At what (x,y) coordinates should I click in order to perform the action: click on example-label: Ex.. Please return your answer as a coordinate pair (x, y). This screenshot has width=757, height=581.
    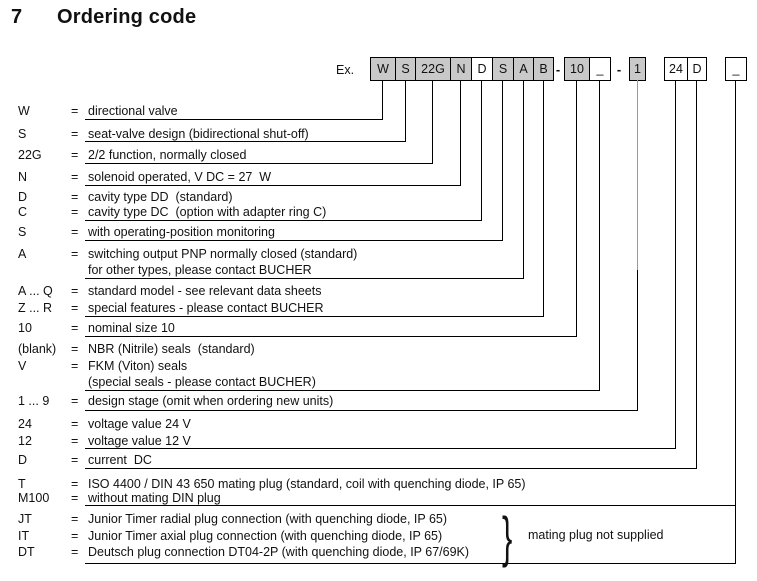
    Looking at the image, I should click on (345, 70).